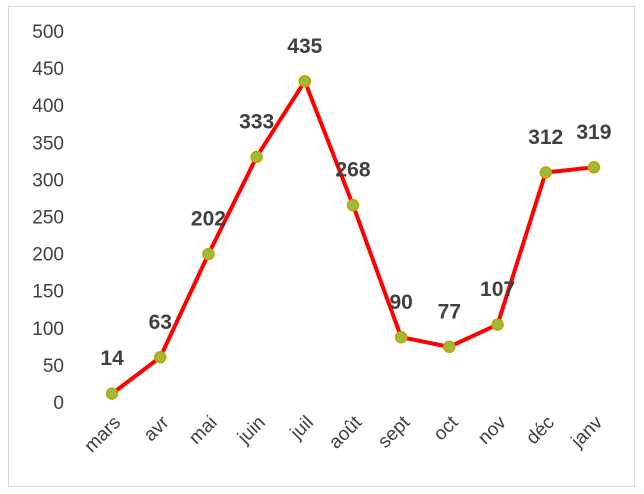 This screenshot has width=644, height=494. Describe the element at coordinates (48, 329) in the screenshot. I see `y-tick-label: 100` at that location.